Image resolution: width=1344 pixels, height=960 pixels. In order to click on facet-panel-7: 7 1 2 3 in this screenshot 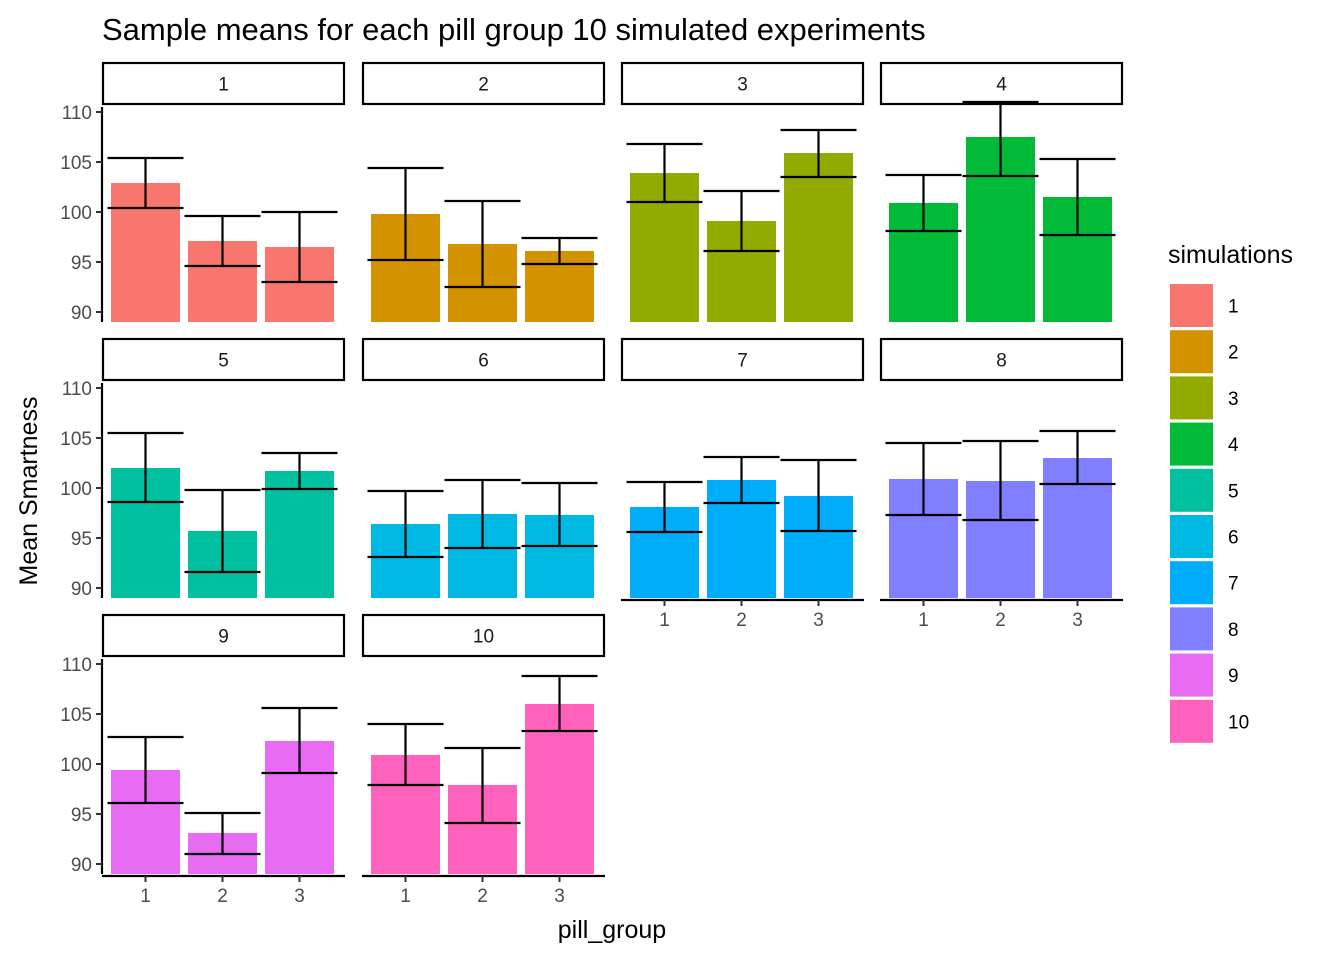, I will do `click(742, 484)`.